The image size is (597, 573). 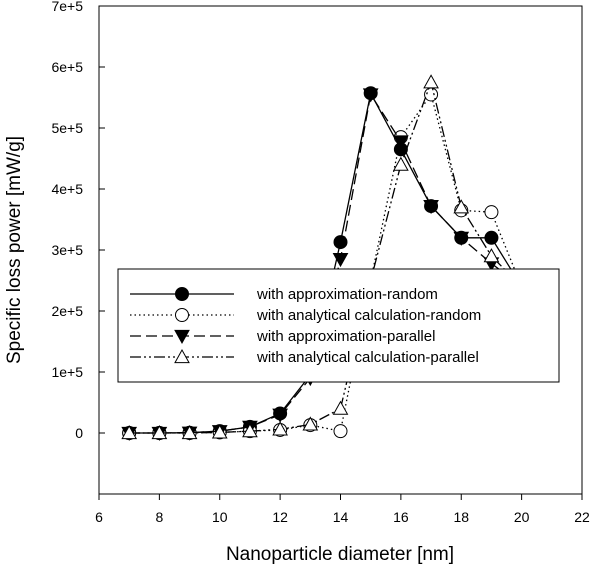 I want to click on x-tick-label: 12, so click(x=280, y=517).